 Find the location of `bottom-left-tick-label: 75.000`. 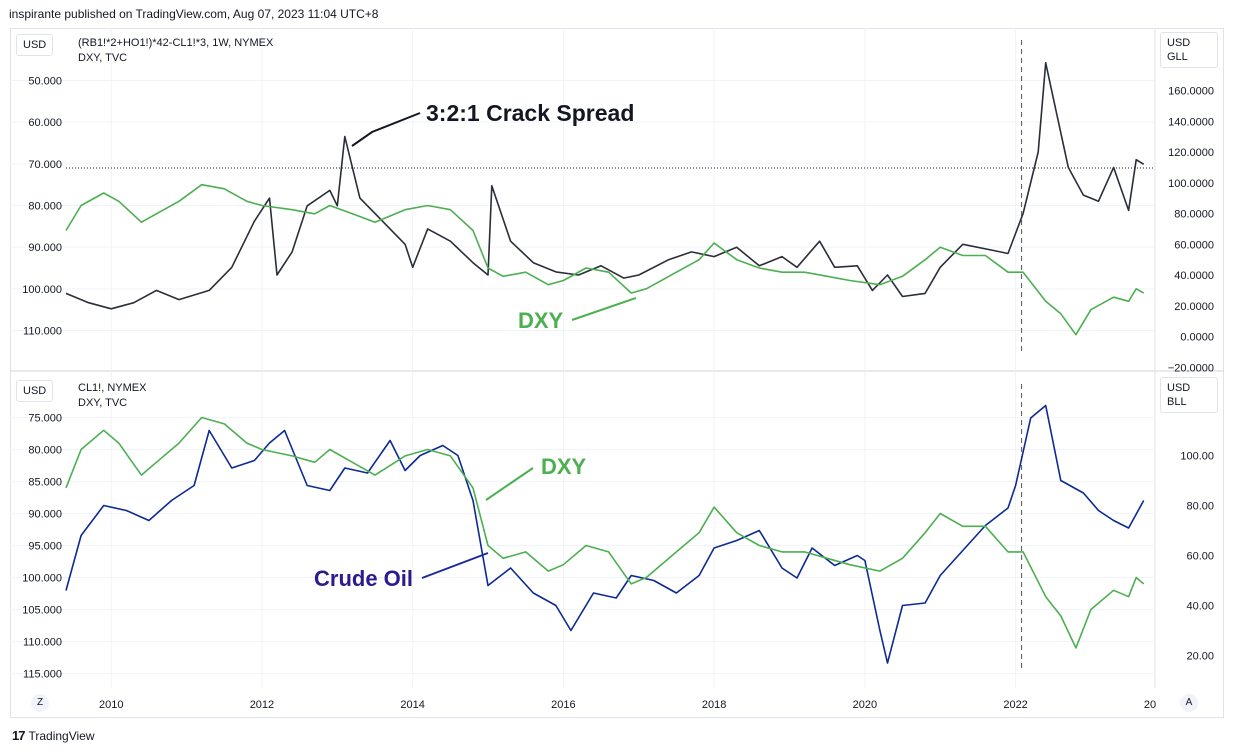

bottom-left-tick-label: 75.000 is located at coordinates (45, 419).